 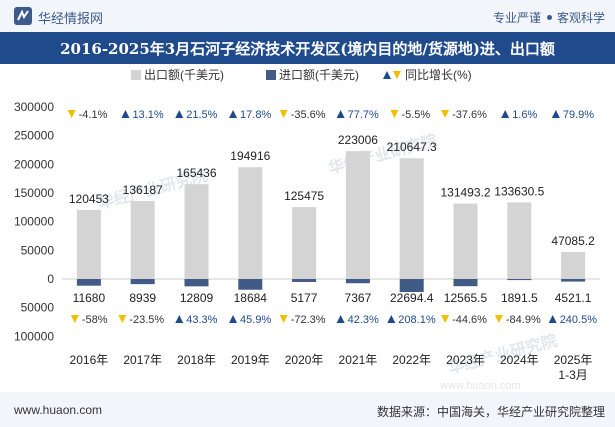 What do you see at coordinates (363, 115) in the screenshot?
I see `export-growth-label: 77.7%` at bounding box center [363, 115].